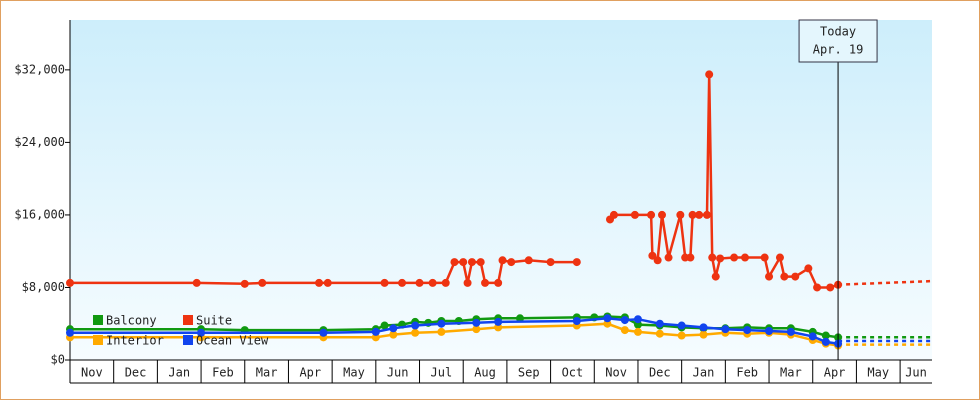 The width and height of the screenshot is (980, 404). Describe the element at coordinates (214, 321) in the screenshot. I see `legend-label: Suite` at that location.